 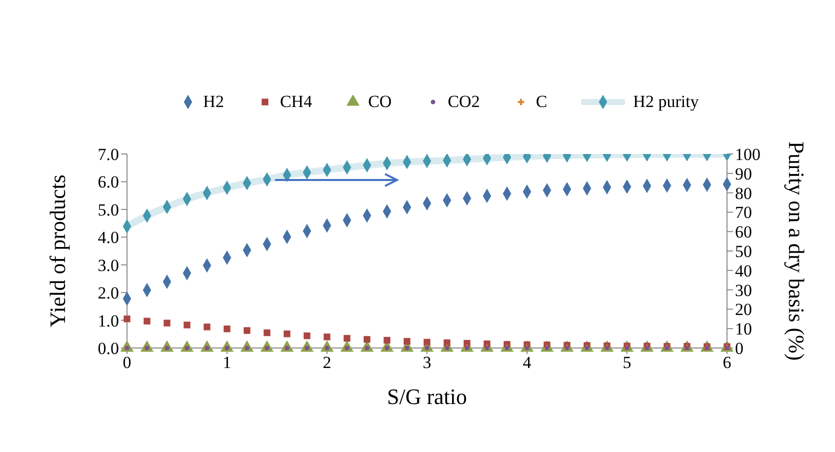 What do you see at coordinates (108, 265) in the screenshot?
I see `y-tick-label: 3.0` at bounding box center [108, 265].